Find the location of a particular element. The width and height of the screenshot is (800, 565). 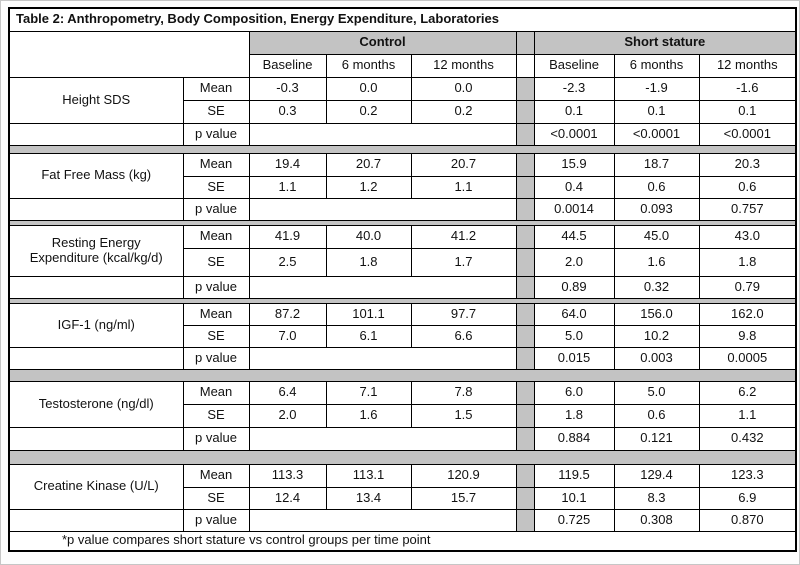

mean-value: 6.0 is located at coordinates (574, 392).